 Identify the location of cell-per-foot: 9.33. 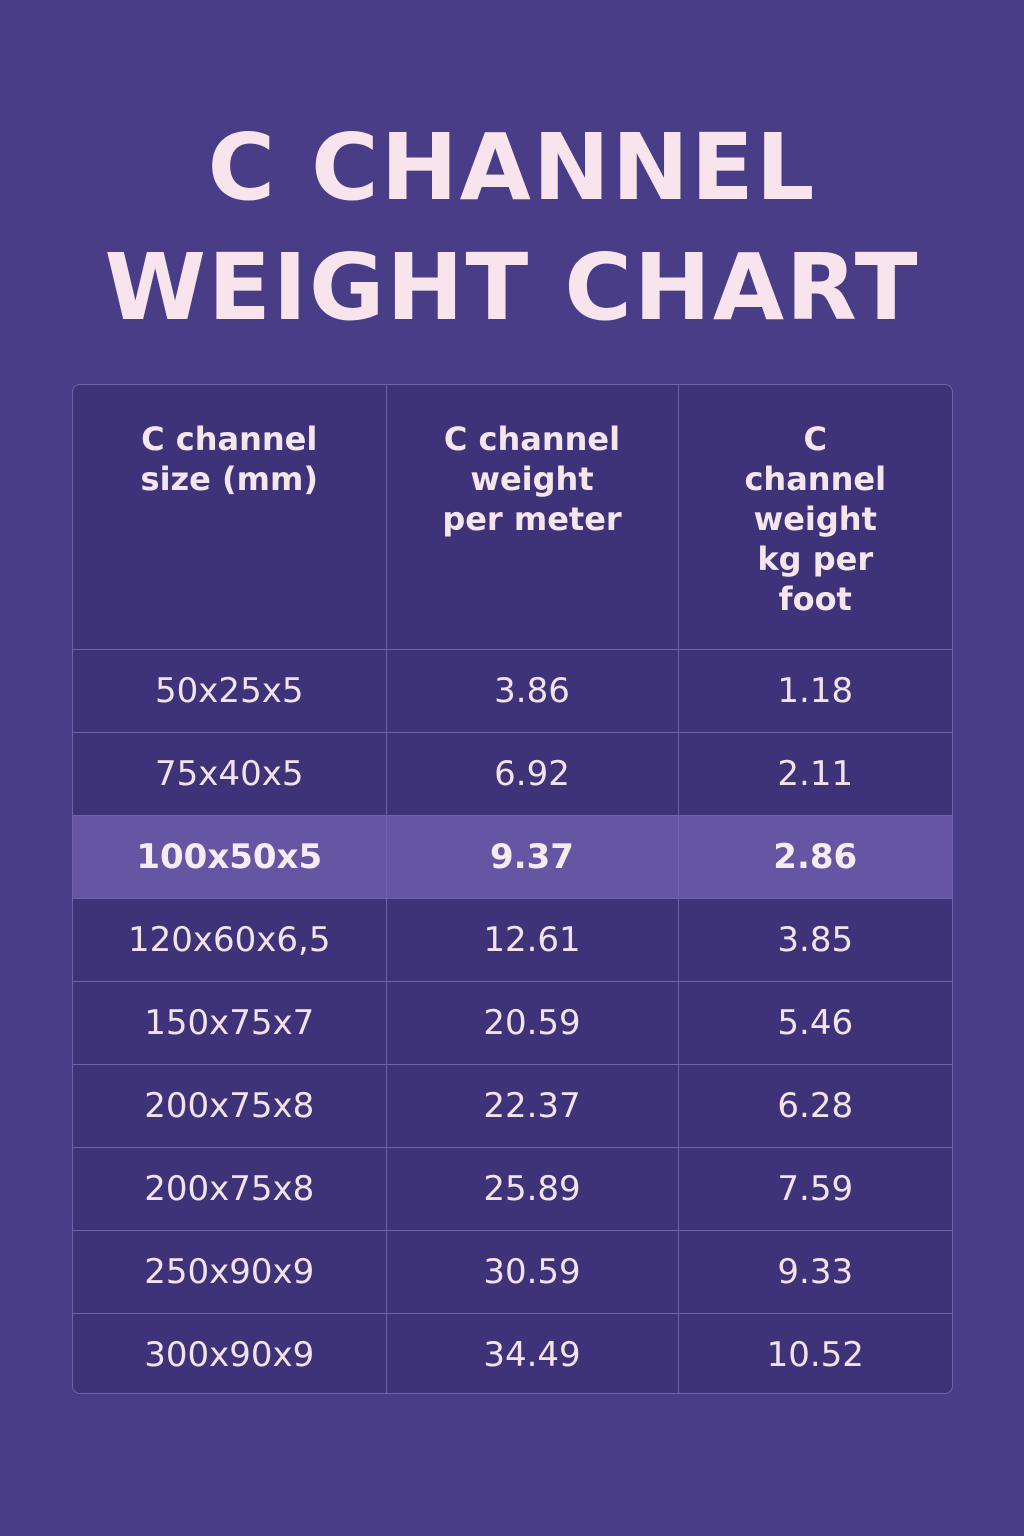
(815, 1272).